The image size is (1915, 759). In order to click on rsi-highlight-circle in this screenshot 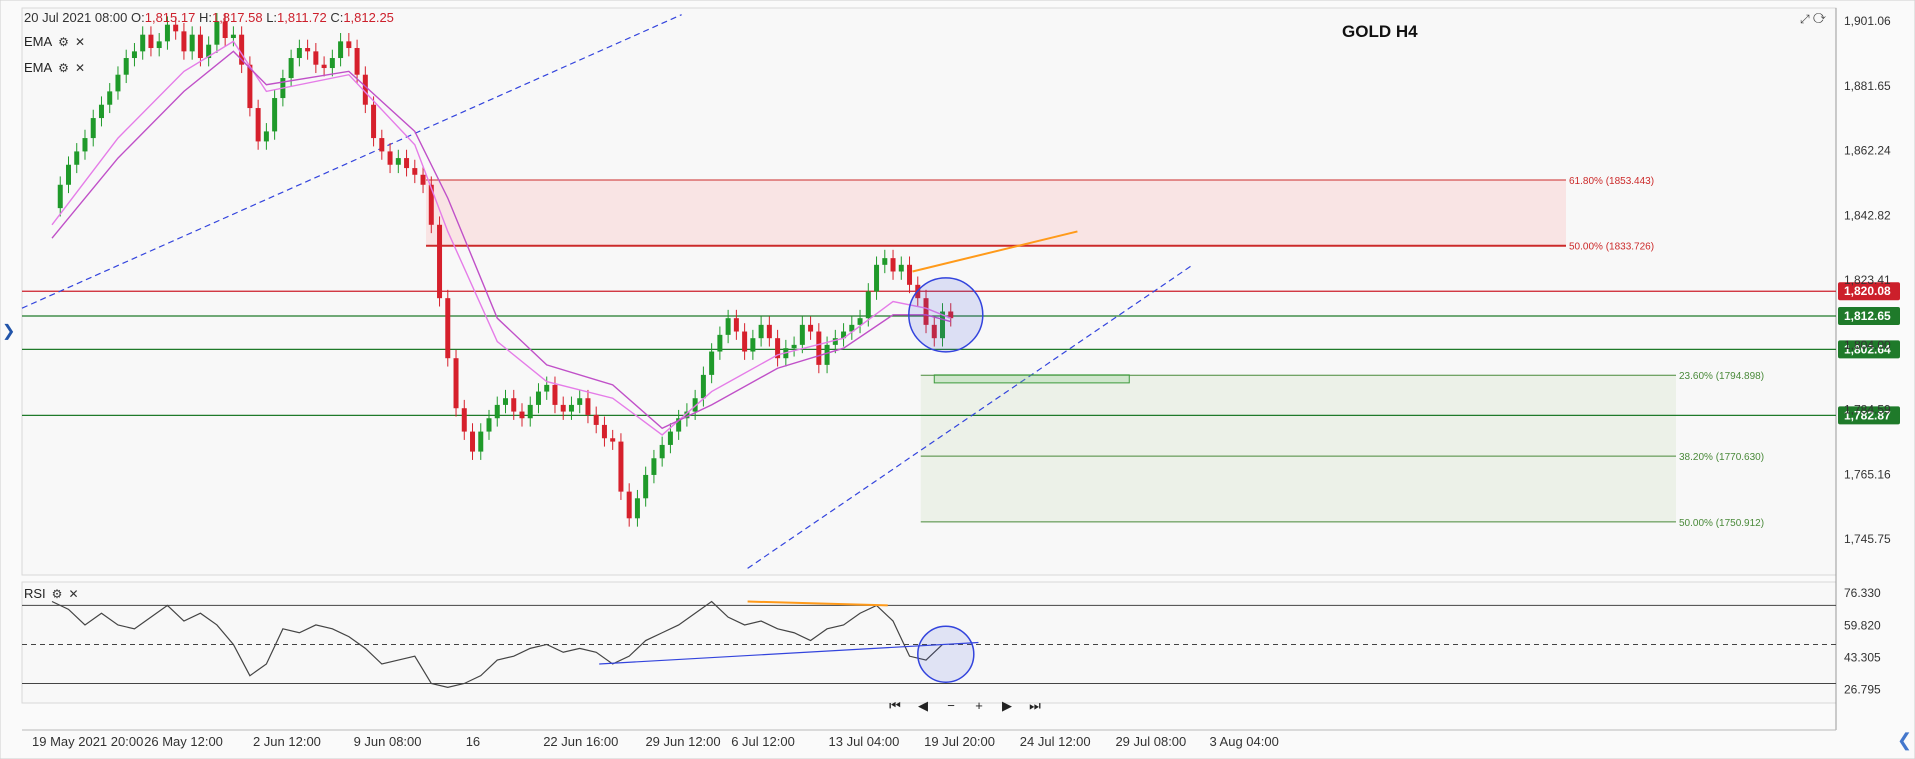, I will do `click(946, 654)`.